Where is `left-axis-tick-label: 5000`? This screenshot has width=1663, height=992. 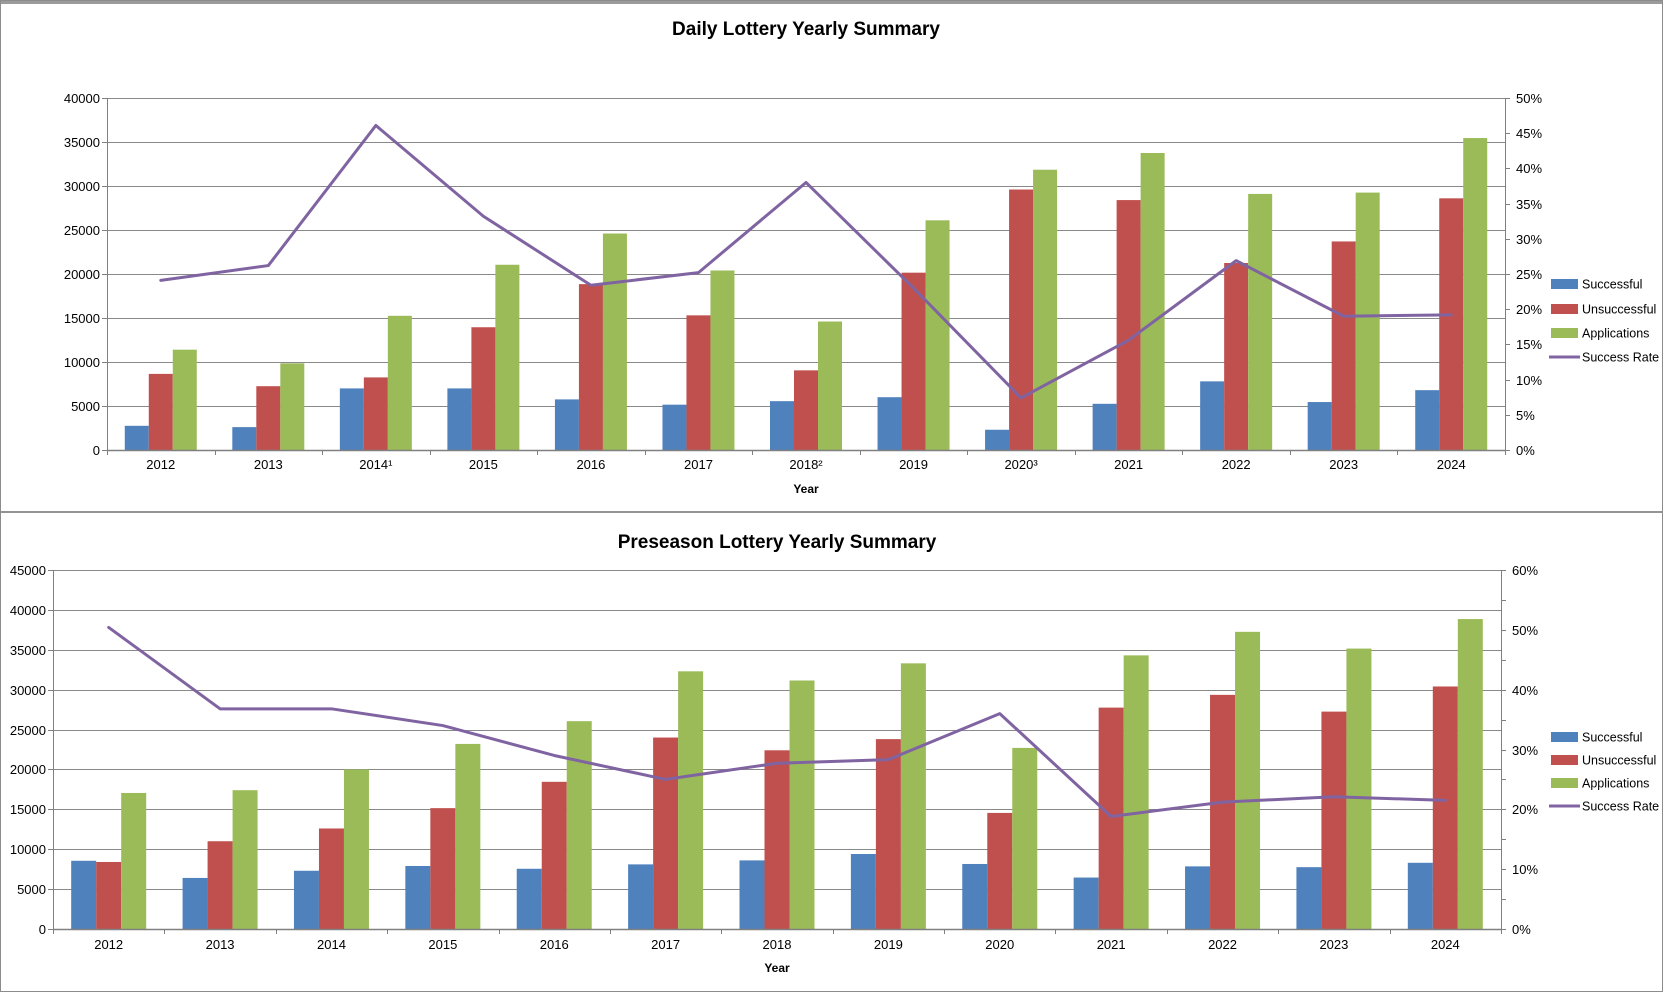 left-axis-tick-label: 5000 is located at coordinates (31, 889).